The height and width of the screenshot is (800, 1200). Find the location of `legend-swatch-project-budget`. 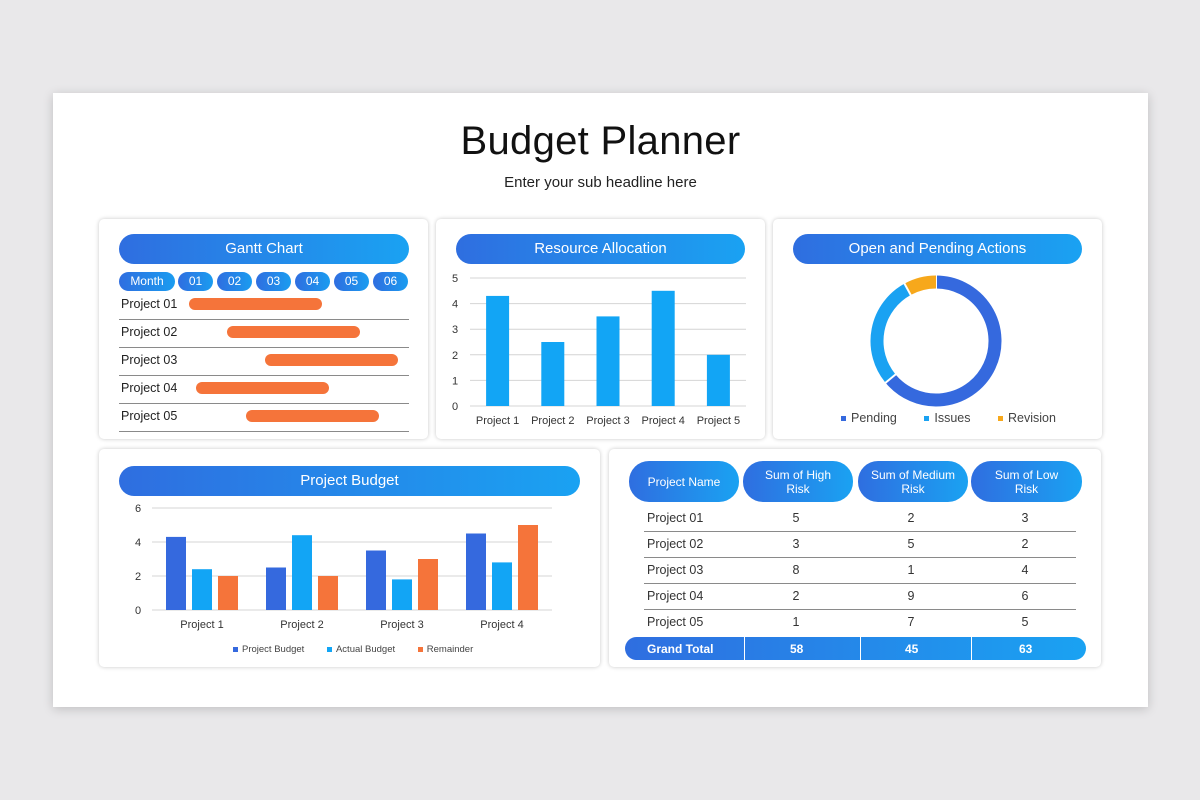

legend-swatch-project-budget is located at coordinates (235, 649).